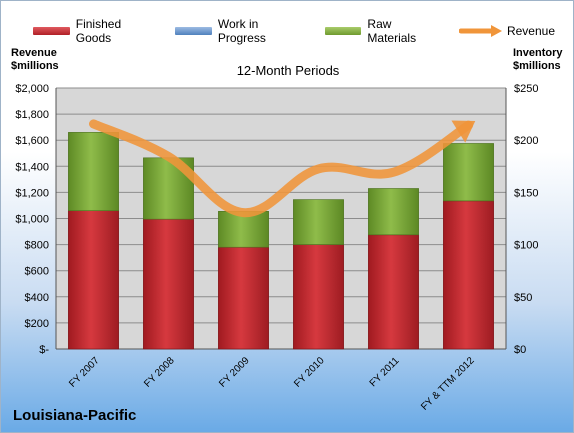 This screenshot has height=433, width=574. I want to click on legend-item-finished-goods: Finished Goods, so click(95, 31).